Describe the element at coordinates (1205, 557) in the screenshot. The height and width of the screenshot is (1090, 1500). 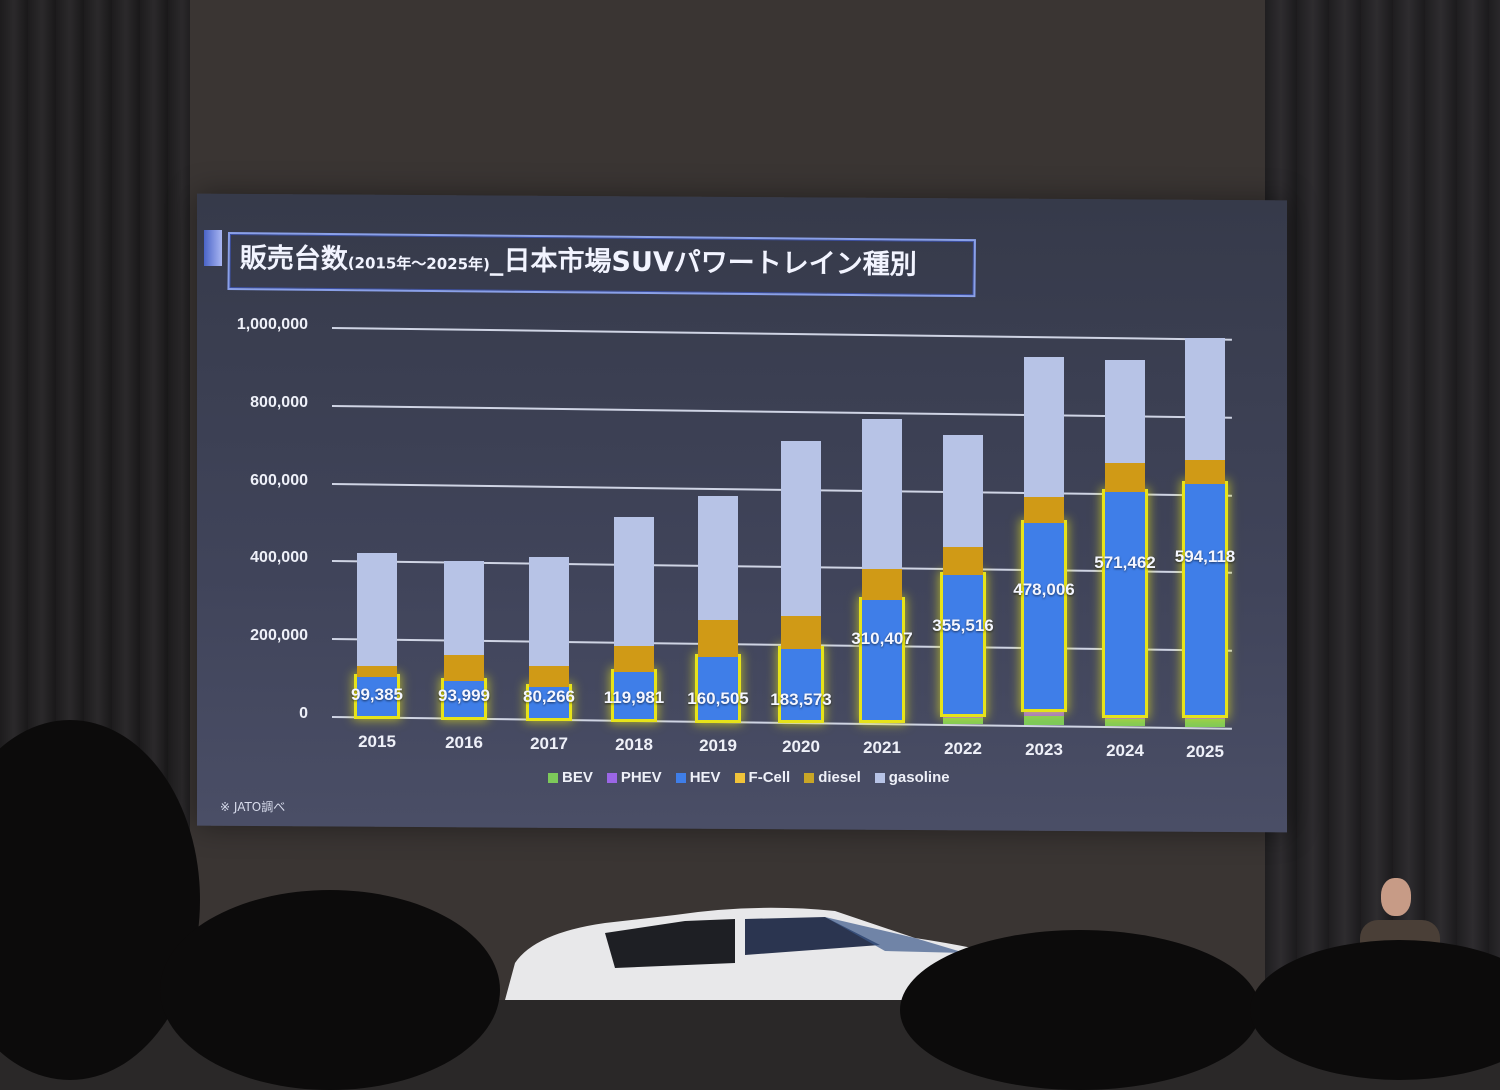
I see `hev-data-label: 594,118` at that location.